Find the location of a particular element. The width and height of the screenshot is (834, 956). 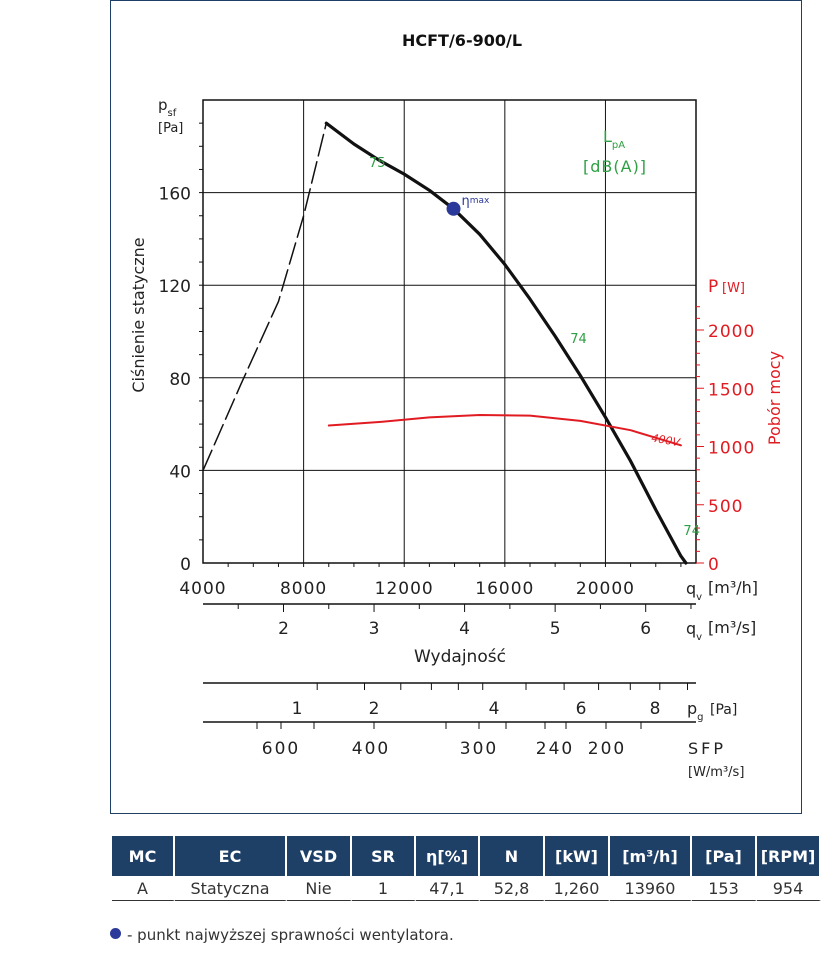

y-axis-unit: [Pa] is located at coordinates (170, 128).